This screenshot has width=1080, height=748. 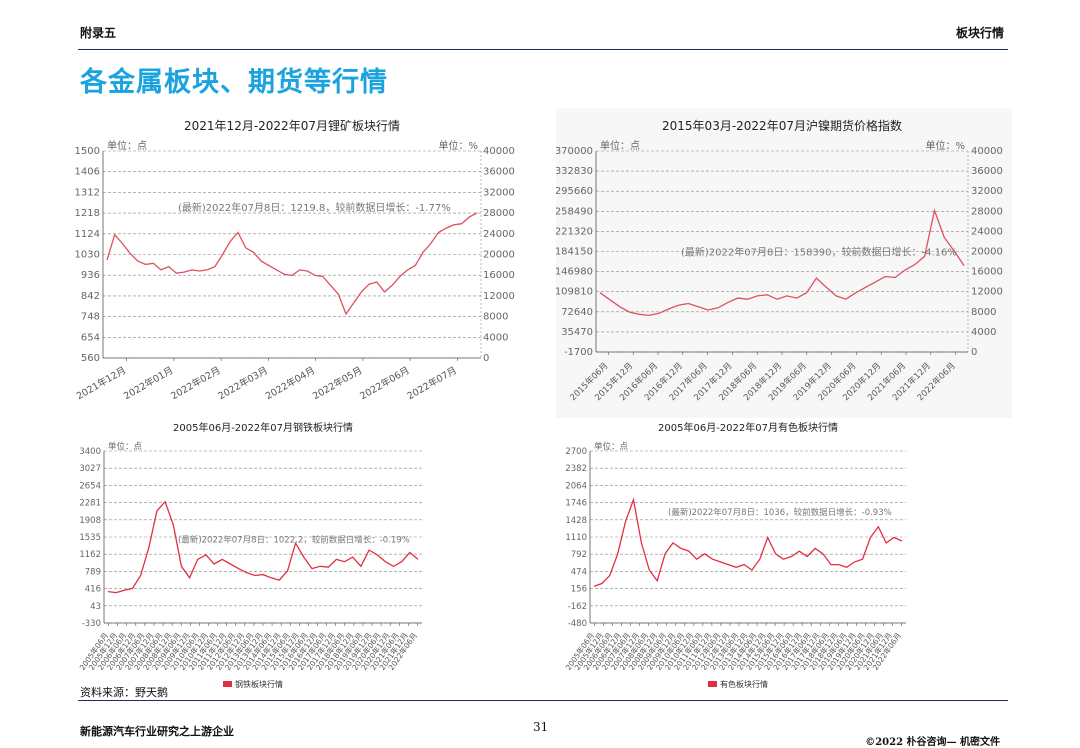 What do you see at coordinates (98, 33) in the screenshot?
I see `appendix-label: 附录五` at bounding box center [98, 33].